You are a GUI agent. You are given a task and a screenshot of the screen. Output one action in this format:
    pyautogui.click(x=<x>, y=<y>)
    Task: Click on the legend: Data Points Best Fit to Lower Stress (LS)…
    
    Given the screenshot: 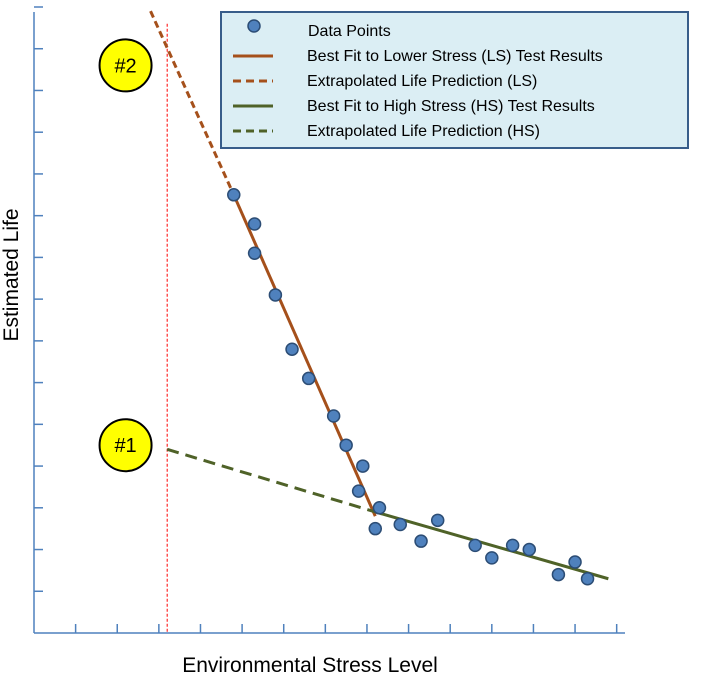 What is the action you would take?
    pyautogui.click(x=454, y=80)
    